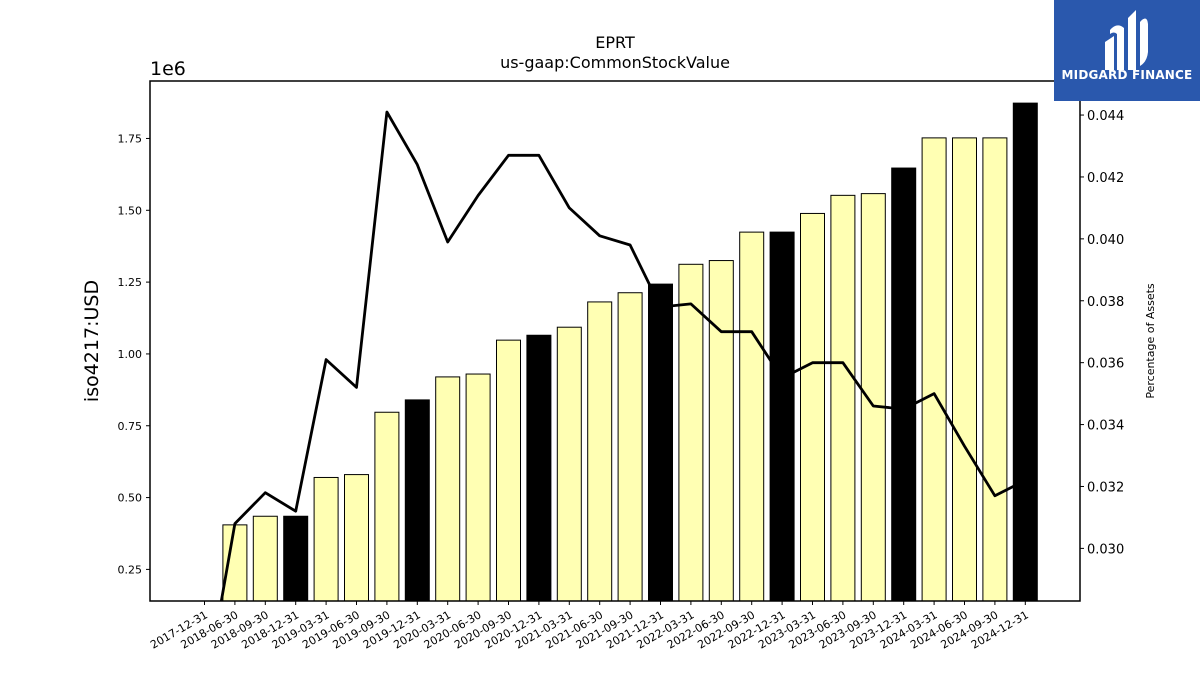  Describe the element at coordinates (1105, 178) in the screenshot. I see `y2-tick-label: 0.042` at that location.